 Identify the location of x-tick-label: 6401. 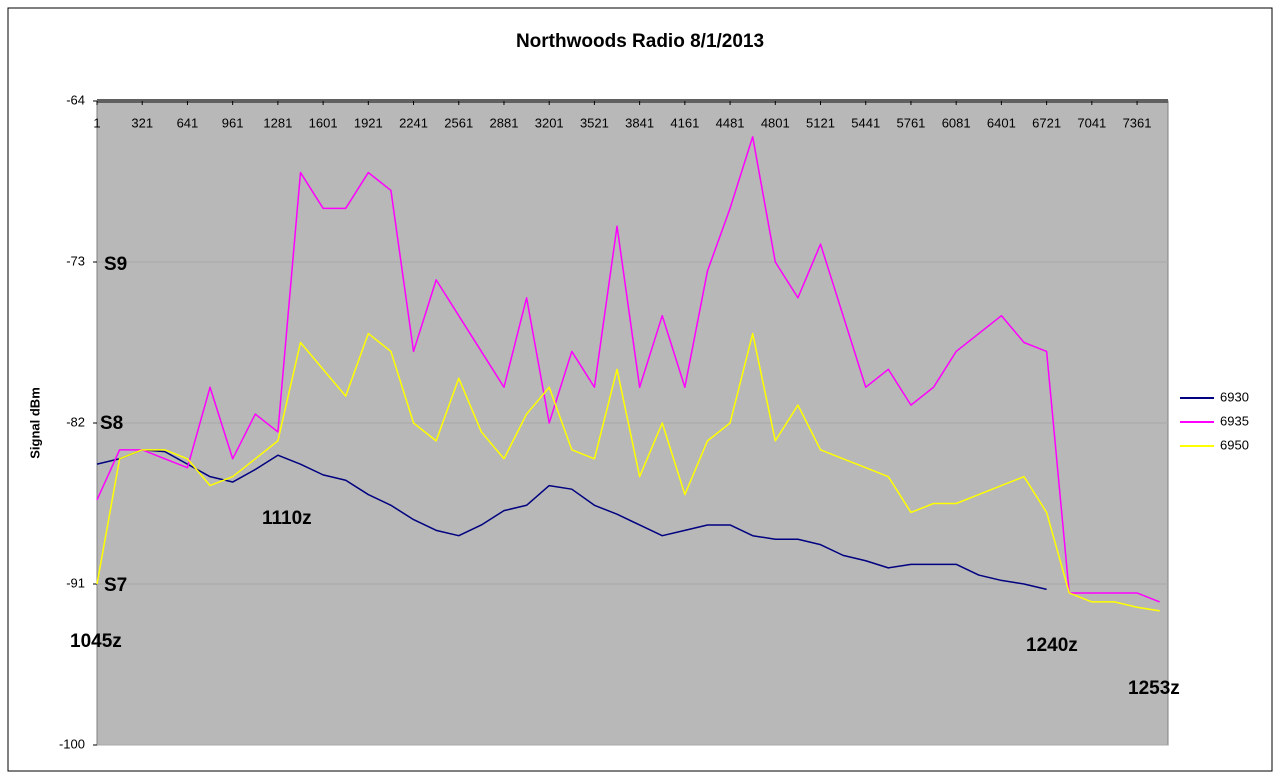
(1001, 122).